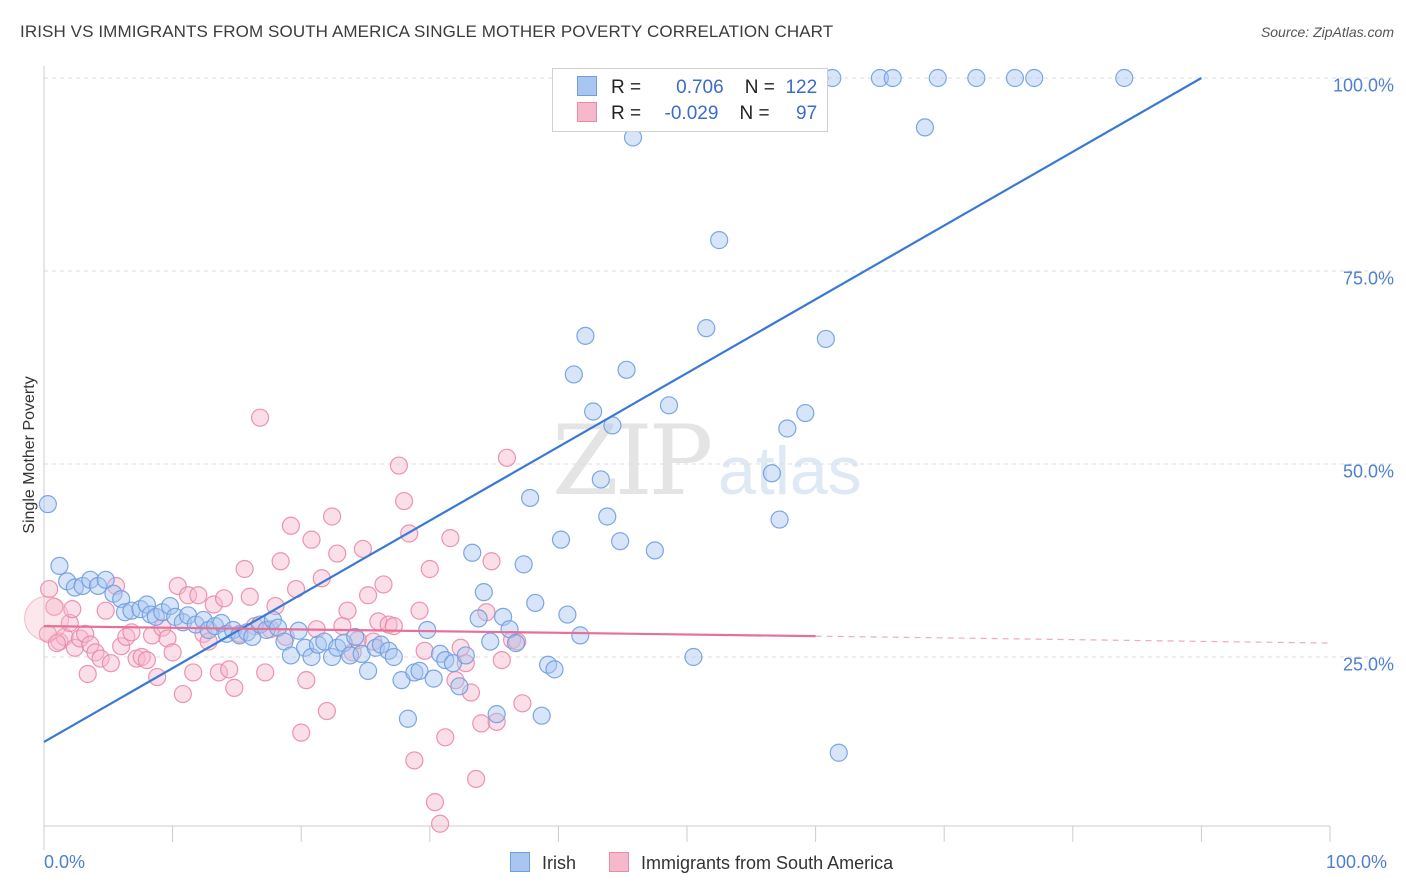 This screenshot has width=1406, height=892. Describe the element at coordinates (543, 863) in the screenshot. I see `legend-item-irish: Irish` at that location.